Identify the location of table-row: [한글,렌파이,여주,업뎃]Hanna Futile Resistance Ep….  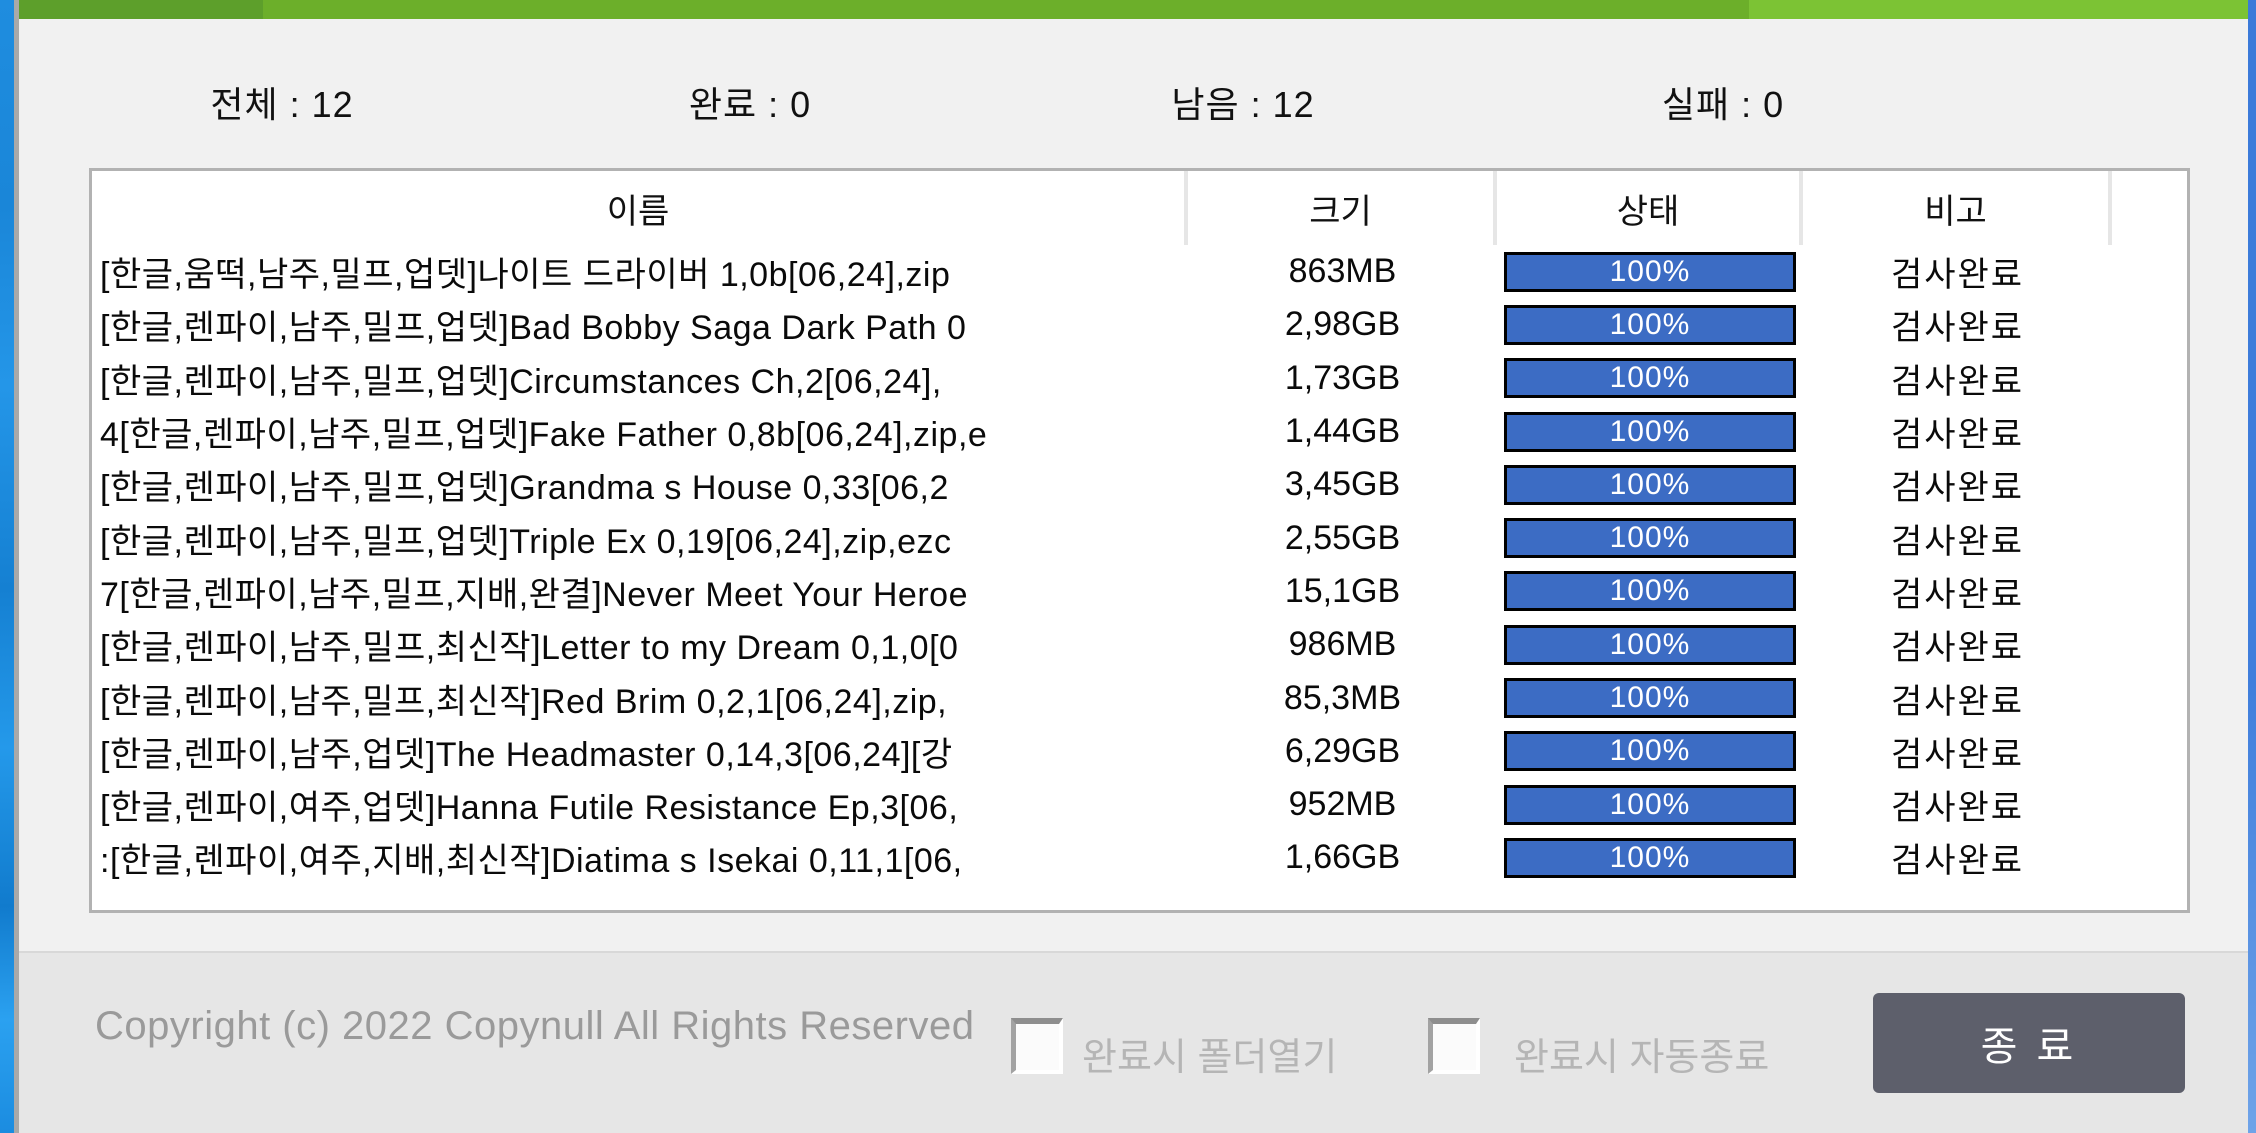
(1139, 804).